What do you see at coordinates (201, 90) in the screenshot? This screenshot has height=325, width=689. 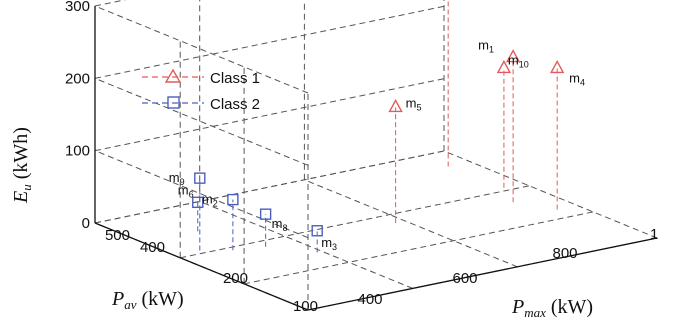 I see `legend: Class 1 Class 2` at bounding box center [201, 90].